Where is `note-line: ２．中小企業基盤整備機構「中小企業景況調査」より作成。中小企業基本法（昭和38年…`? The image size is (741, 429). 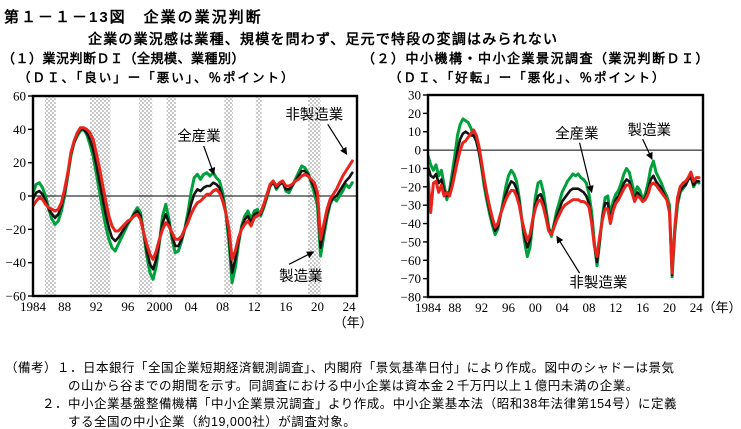 note-line: ２．中小企業基盤整備機構「中小企業景況調査」より作成。中小企業基本法（昭和38年… is located at coordinates (360, 404).